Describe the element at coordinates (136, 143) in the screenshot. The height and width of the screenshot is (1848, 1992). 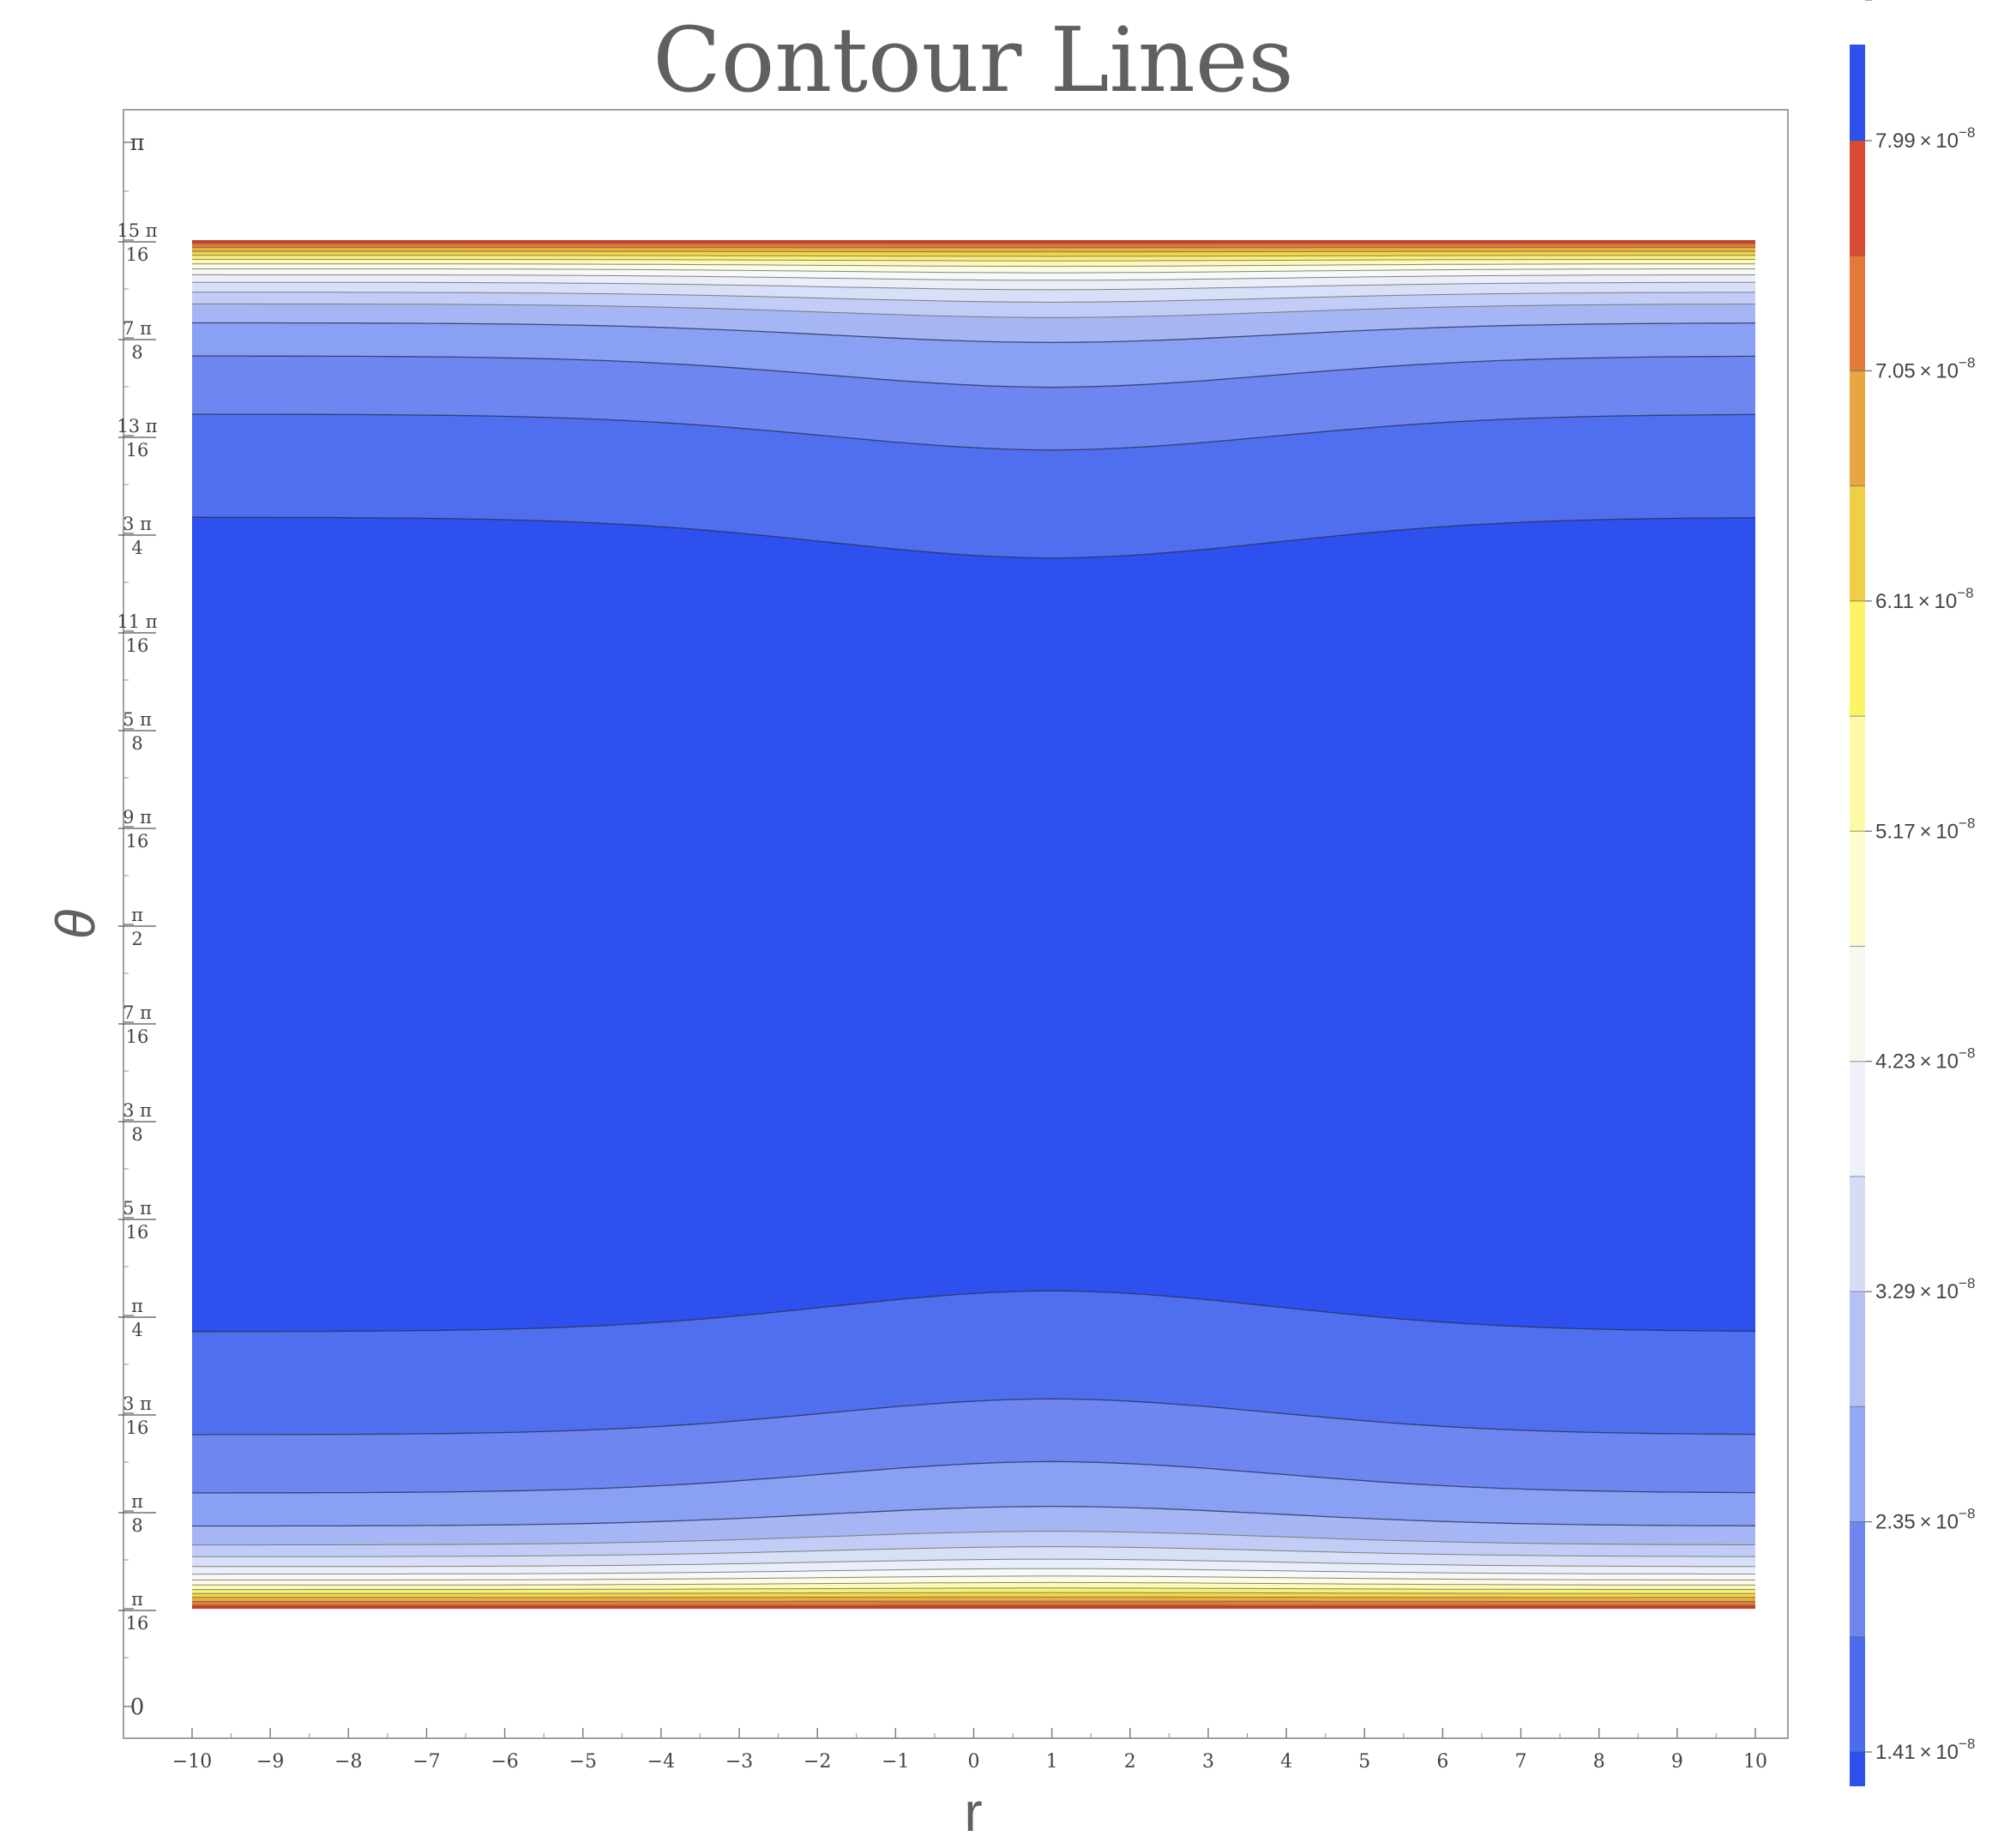
I see `y-tick-label: π` at that location.